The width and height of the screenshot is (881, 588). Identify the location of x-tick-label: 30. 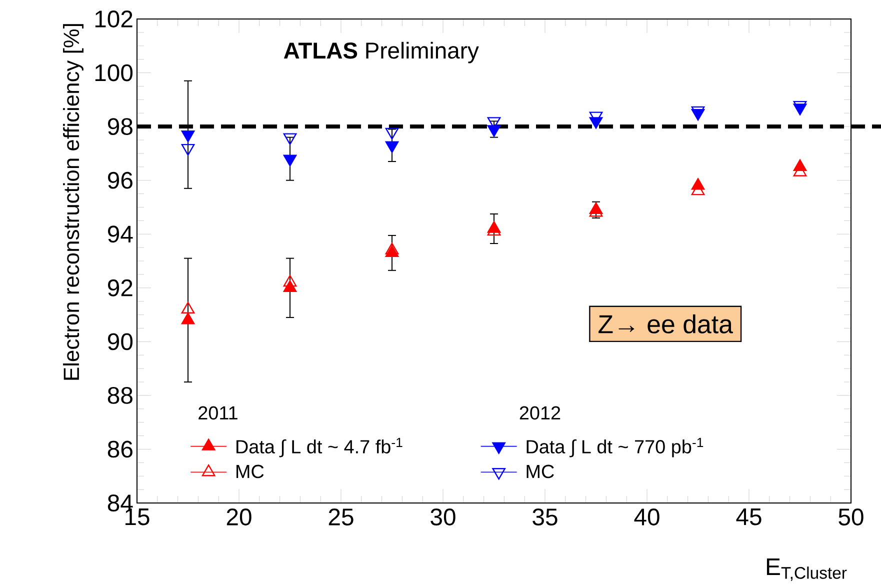
(443, 517).